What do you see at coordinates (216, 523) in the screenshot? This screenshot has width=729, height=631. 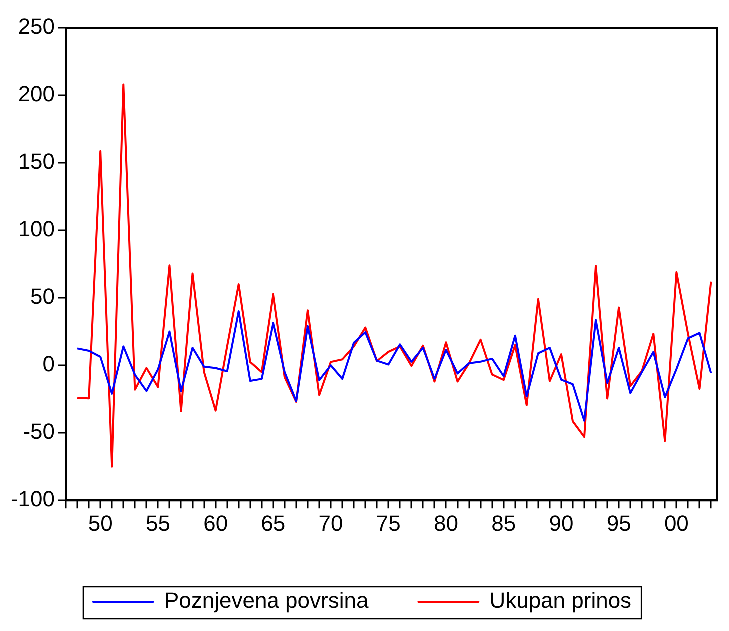 I see `x-tick-label: 60` at bounding box center [216, 523].